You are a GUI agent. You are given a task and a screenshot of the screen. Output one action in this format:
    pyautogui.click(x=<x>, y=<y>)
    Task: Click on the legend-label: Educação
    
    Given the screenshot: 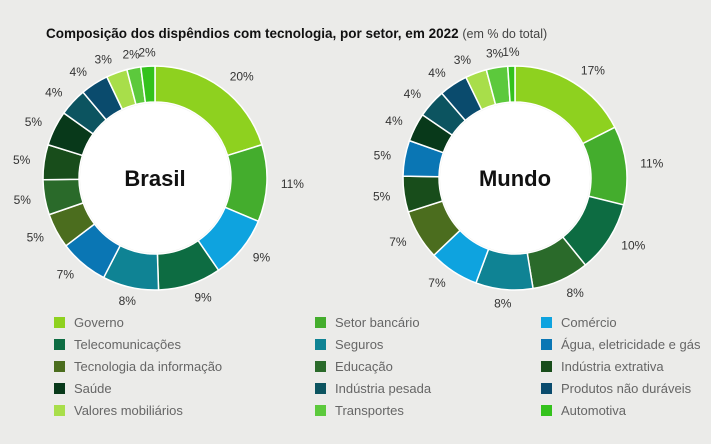 What is the action you would take?
    pyautogui.click(x=364, y=366)
    